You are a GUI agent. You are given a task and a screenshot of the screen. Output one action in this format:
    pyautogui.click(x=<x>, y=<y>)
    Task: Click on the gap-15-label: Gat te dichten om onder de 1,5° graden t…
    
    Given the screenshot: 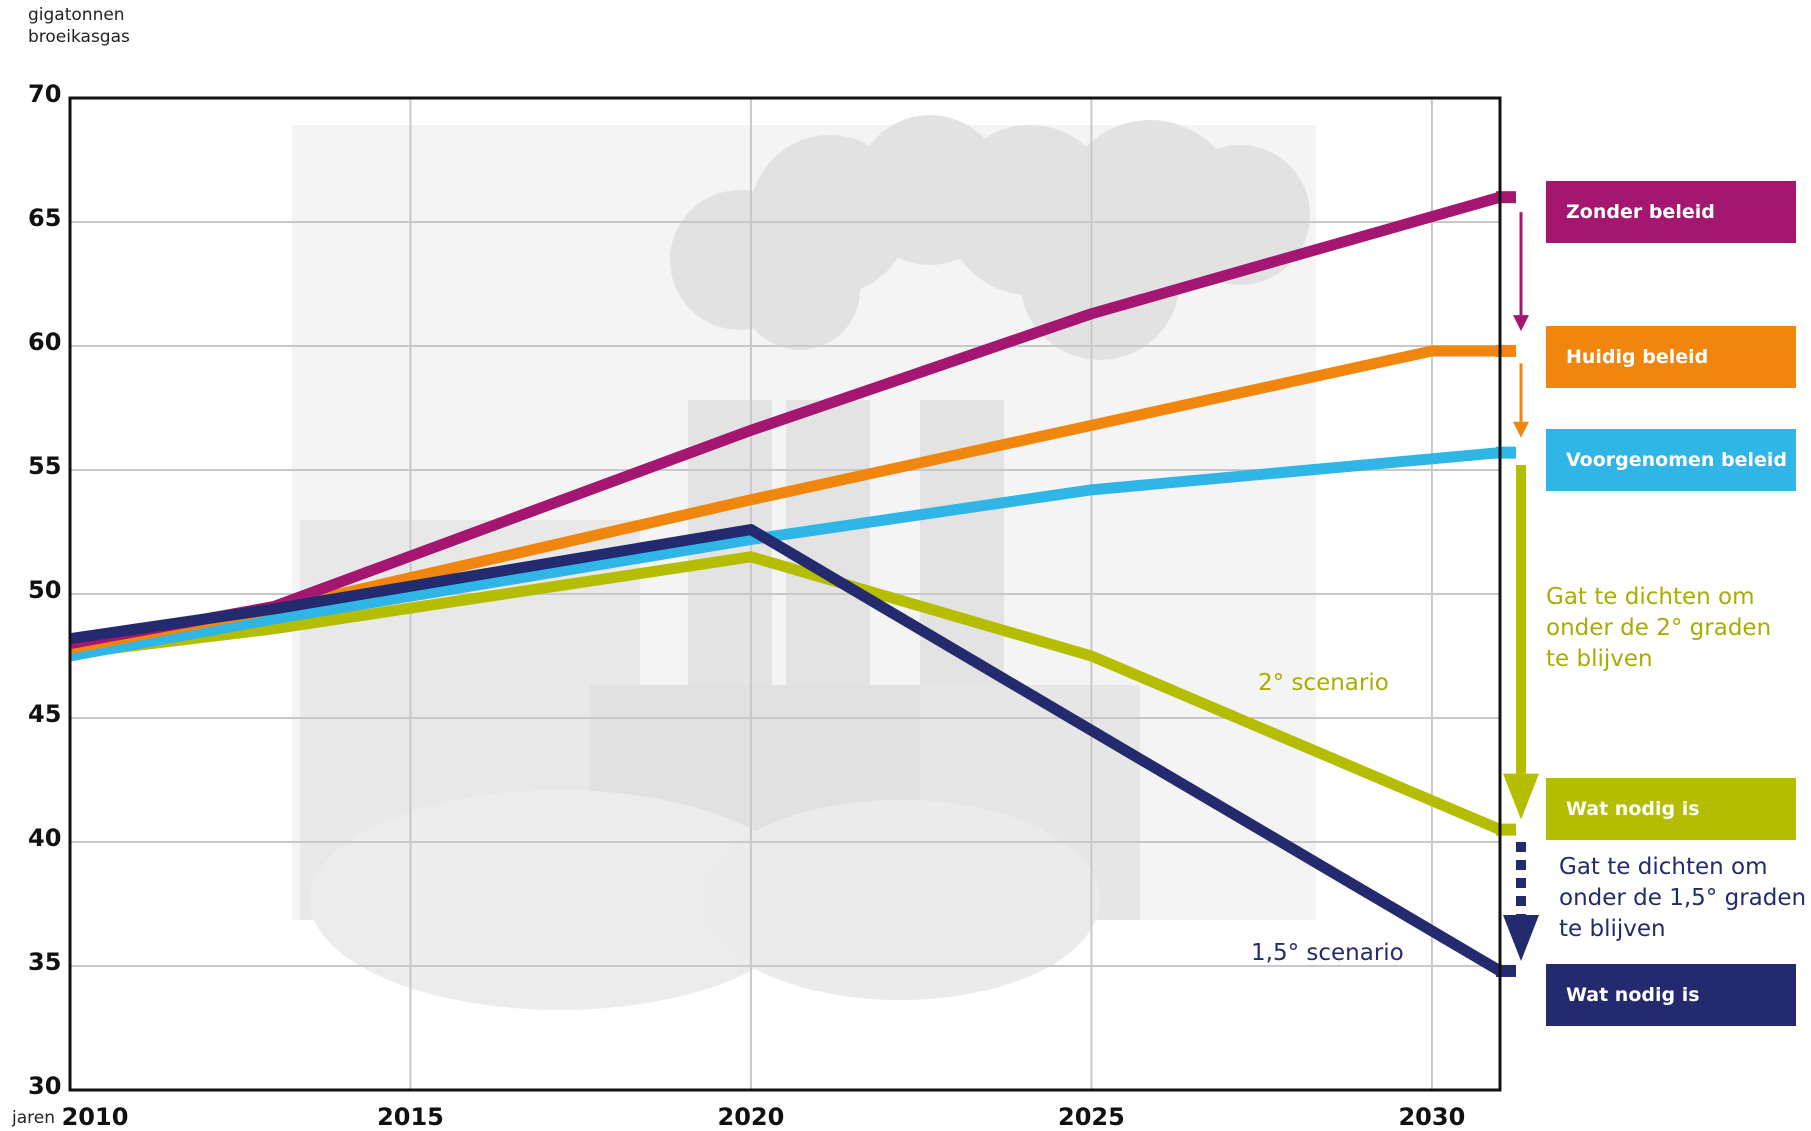 What is the action you would take?
    pyautogui.click(x=1683, y=898)
    